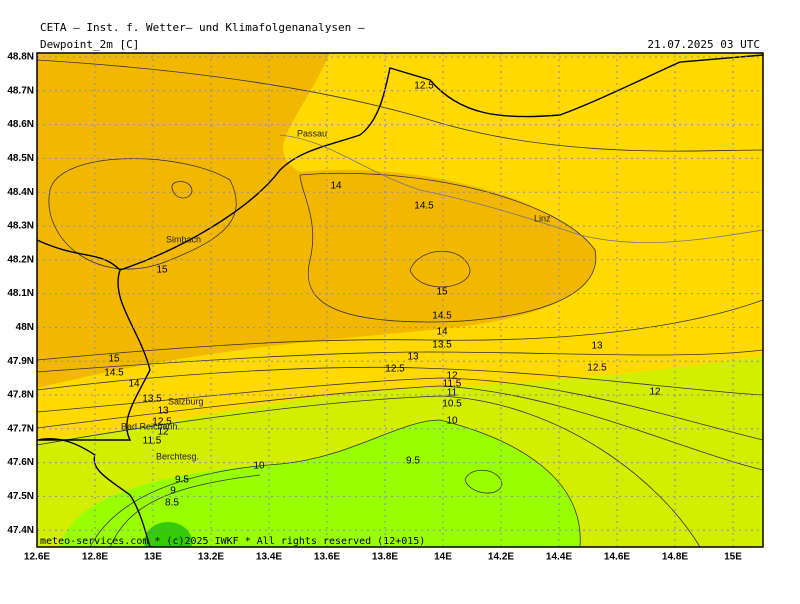  What do you see at coordinates (89, 44) in the screenshot?
I see `parameter: Dewpoint_2m [C]` at bounding box center [89, 44].